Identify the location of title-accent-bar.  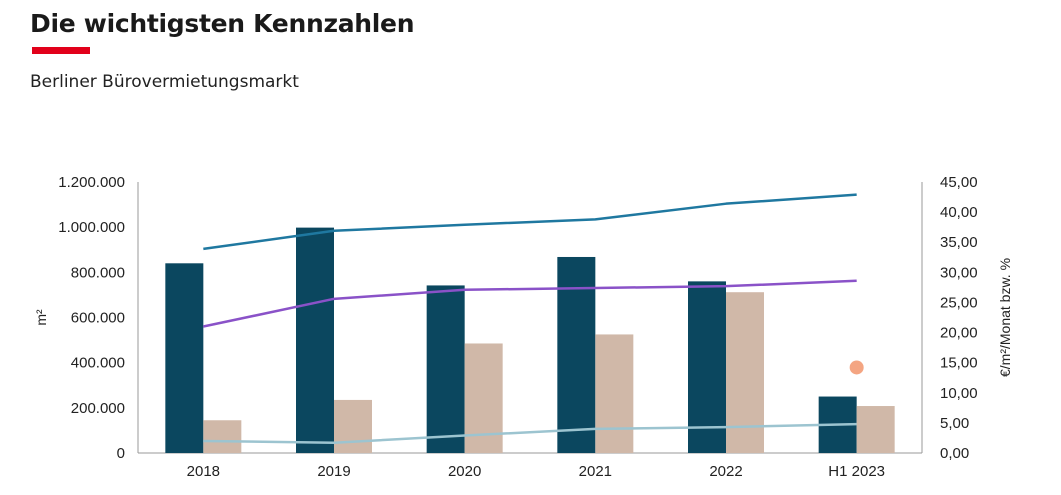
(61, 50).